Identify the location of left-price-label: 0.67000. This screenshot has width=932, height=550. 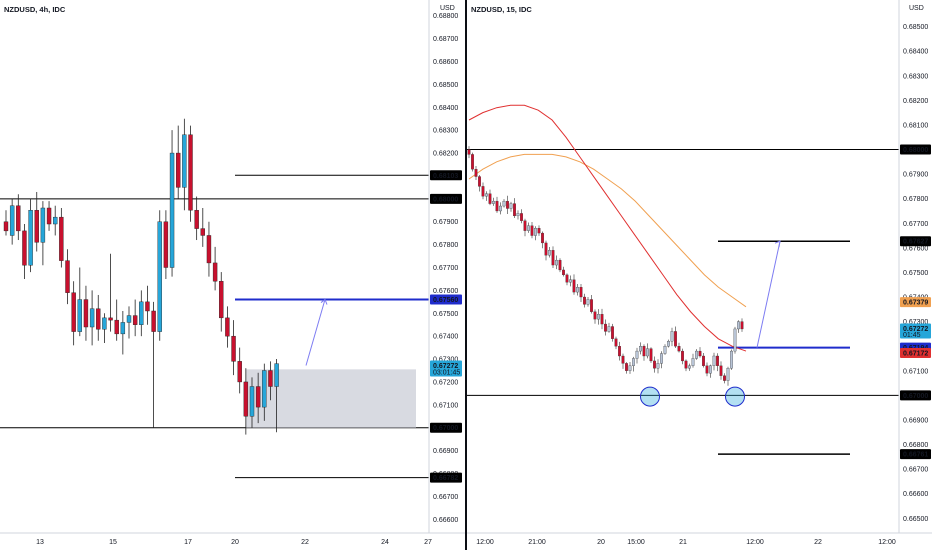
(445, 428).